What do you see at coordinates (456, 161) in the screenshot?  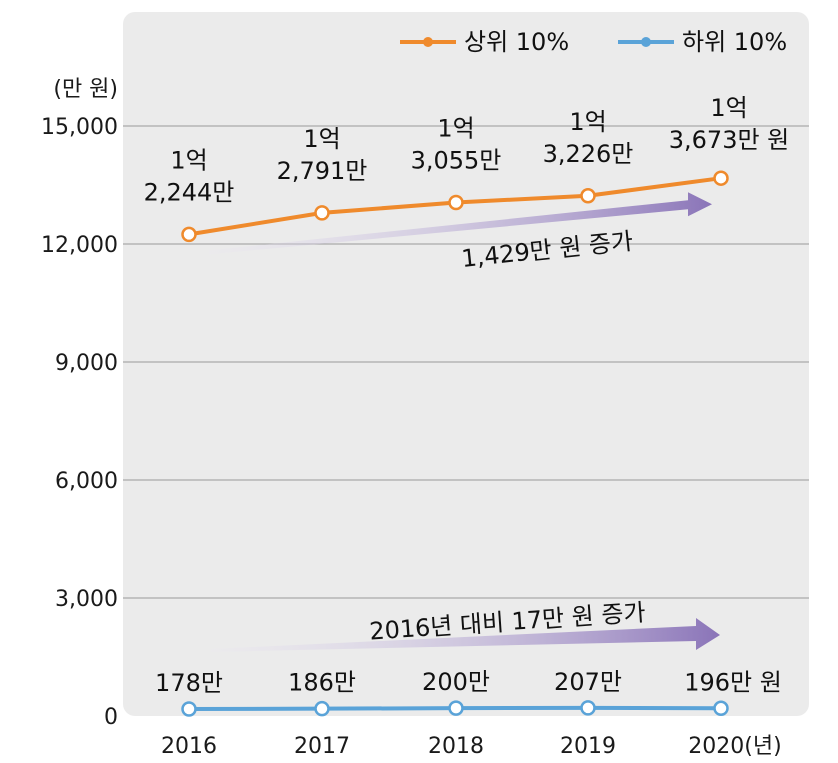 I see `data-label: 3,055만` at bounding box center [456, 161].